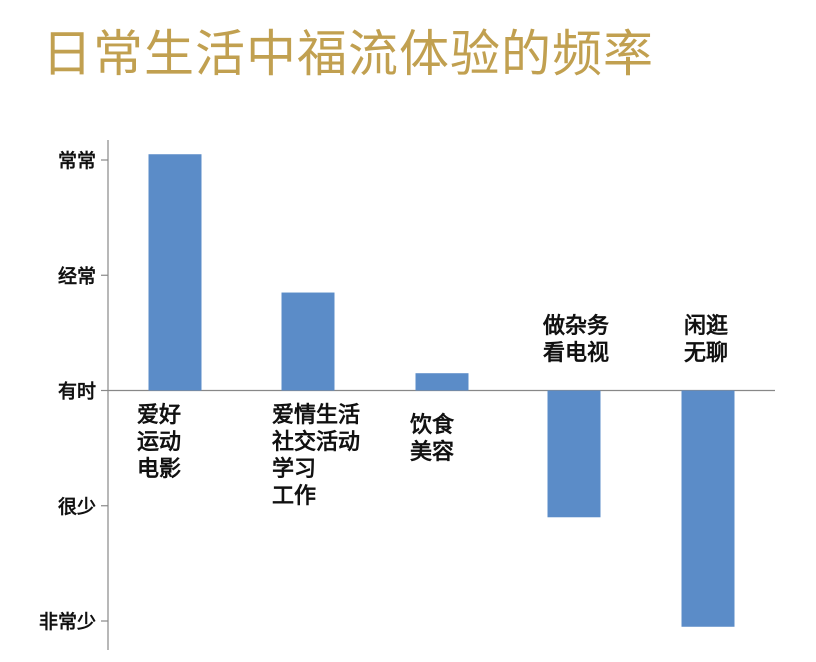  I want to click on category-label: 工作, so click(294, 496).